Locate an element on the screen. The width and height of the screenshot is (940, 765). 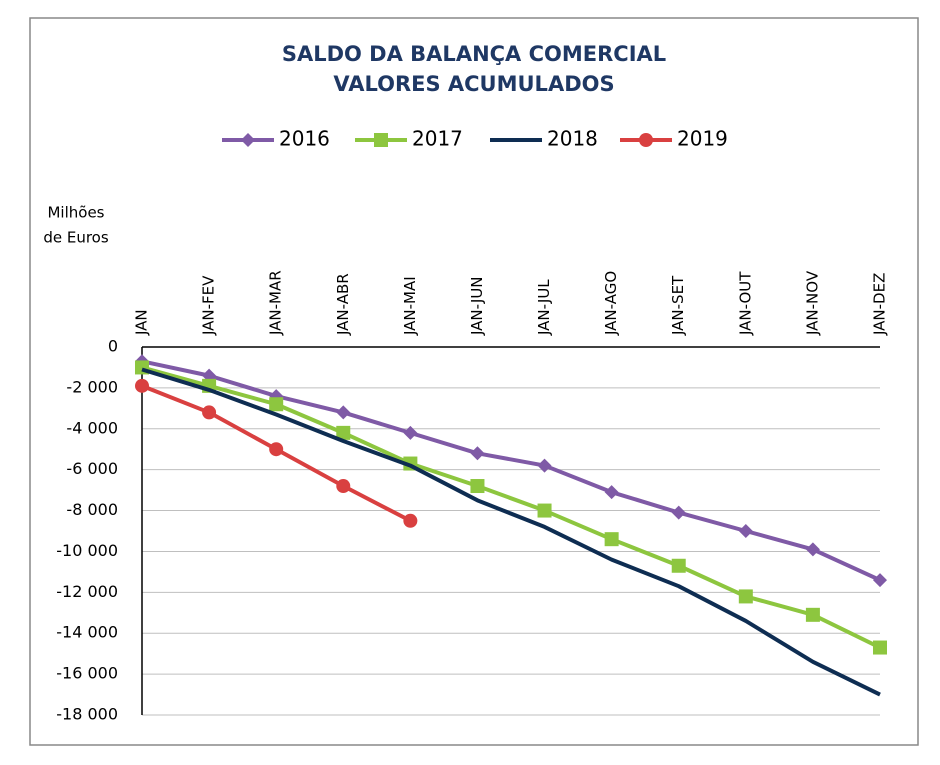
x-tick-label: JAN-JUN is located at coordinates (477, 306).